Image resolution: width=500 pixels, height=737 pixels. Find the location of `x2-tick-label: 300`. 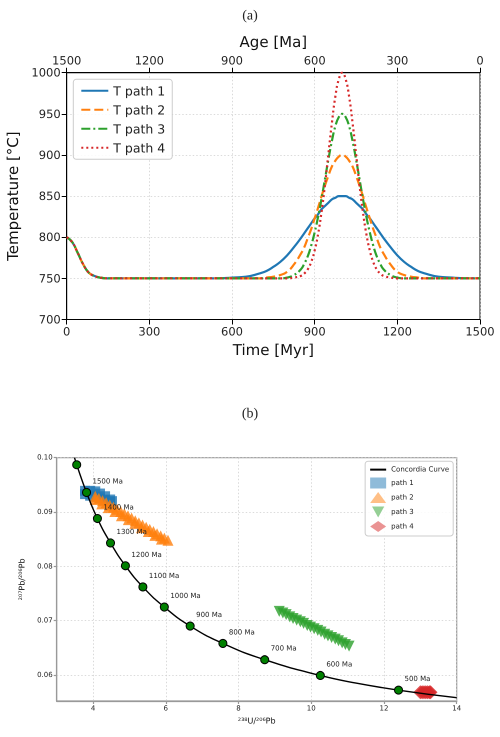

x2-tick-label: 300 is located at coordinates (397, 61).